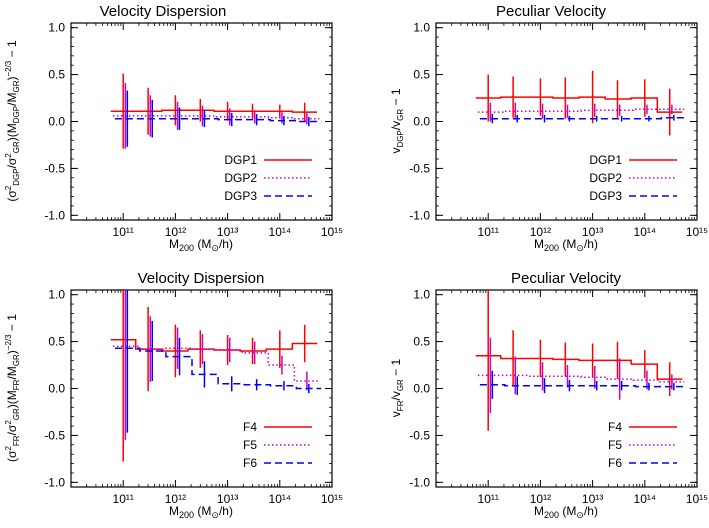 This screenshot has height=528, width=709. I want to click on series-line-dgp2, so click(581, 110).